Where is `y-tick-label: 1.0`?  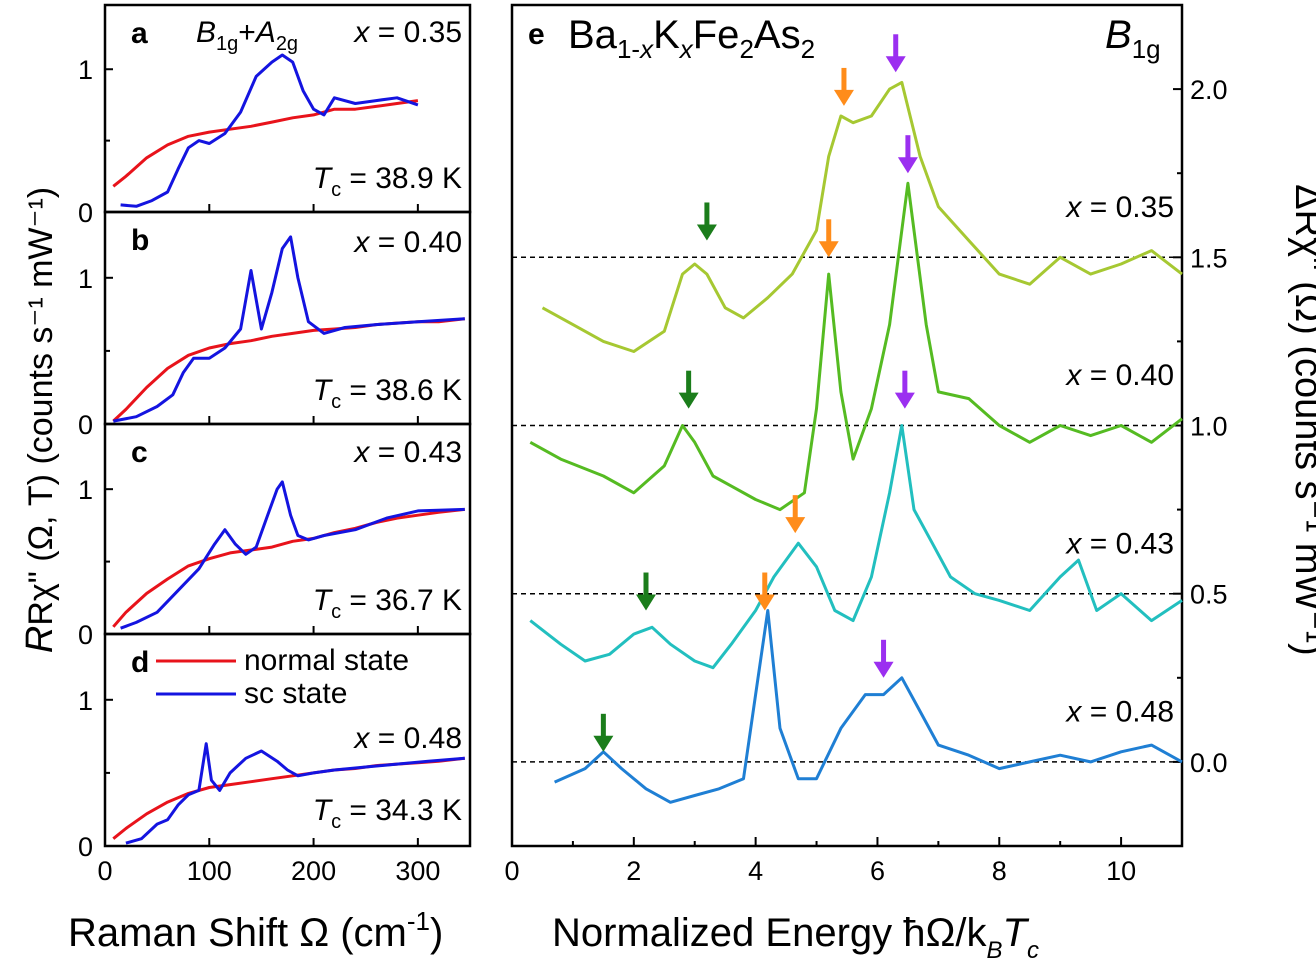
y-tick-label: 1.0 is located at coordinates (1209, 427).